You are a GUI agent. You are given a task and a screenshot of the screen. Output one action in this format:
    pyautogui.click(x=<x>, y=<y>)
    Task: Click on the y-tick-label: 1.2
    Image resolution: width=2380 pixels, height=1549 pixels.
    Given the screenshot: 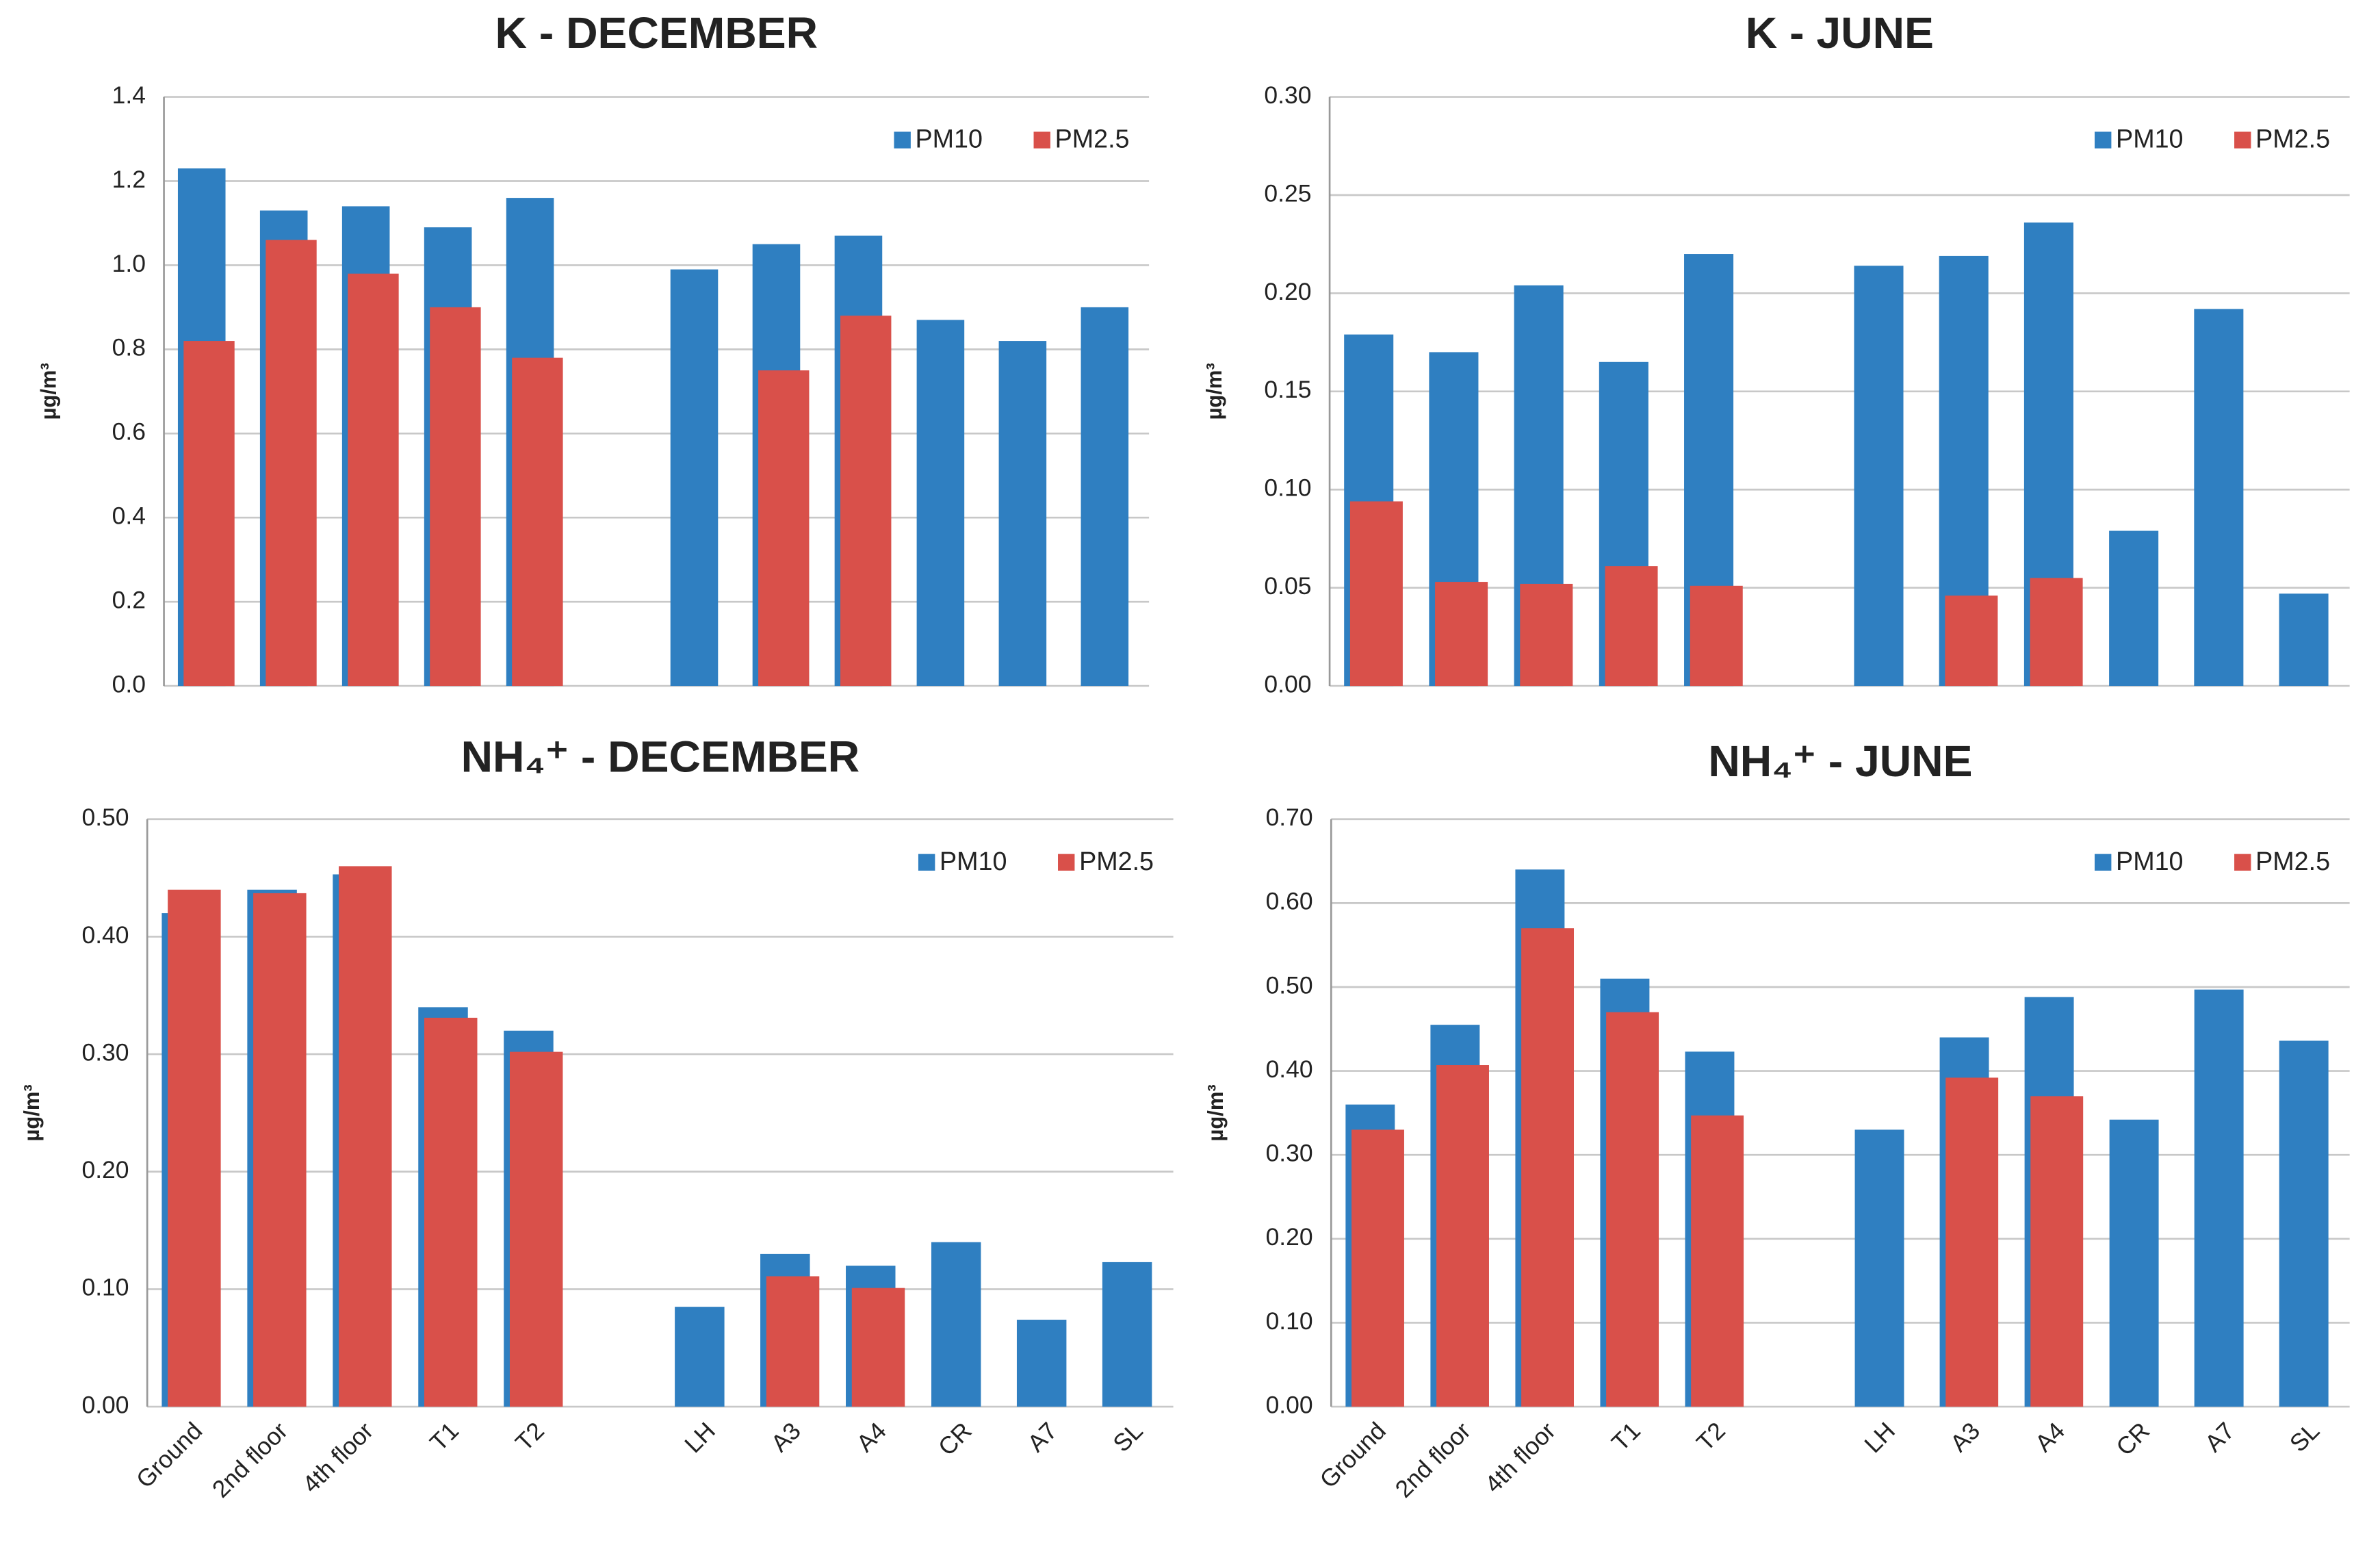 What is the action you would take?
    pyautogui.click(x=129, y=179)
    